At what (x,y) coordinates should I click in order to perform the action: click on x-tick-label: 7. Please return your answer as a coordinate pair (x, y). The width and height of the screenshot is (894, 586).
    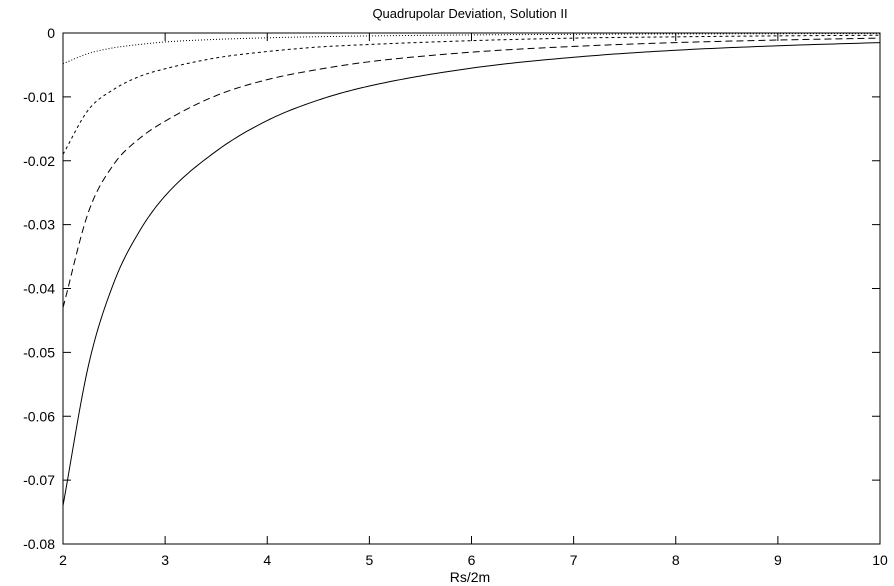
    Looking at the image, I should click on (574, 560).